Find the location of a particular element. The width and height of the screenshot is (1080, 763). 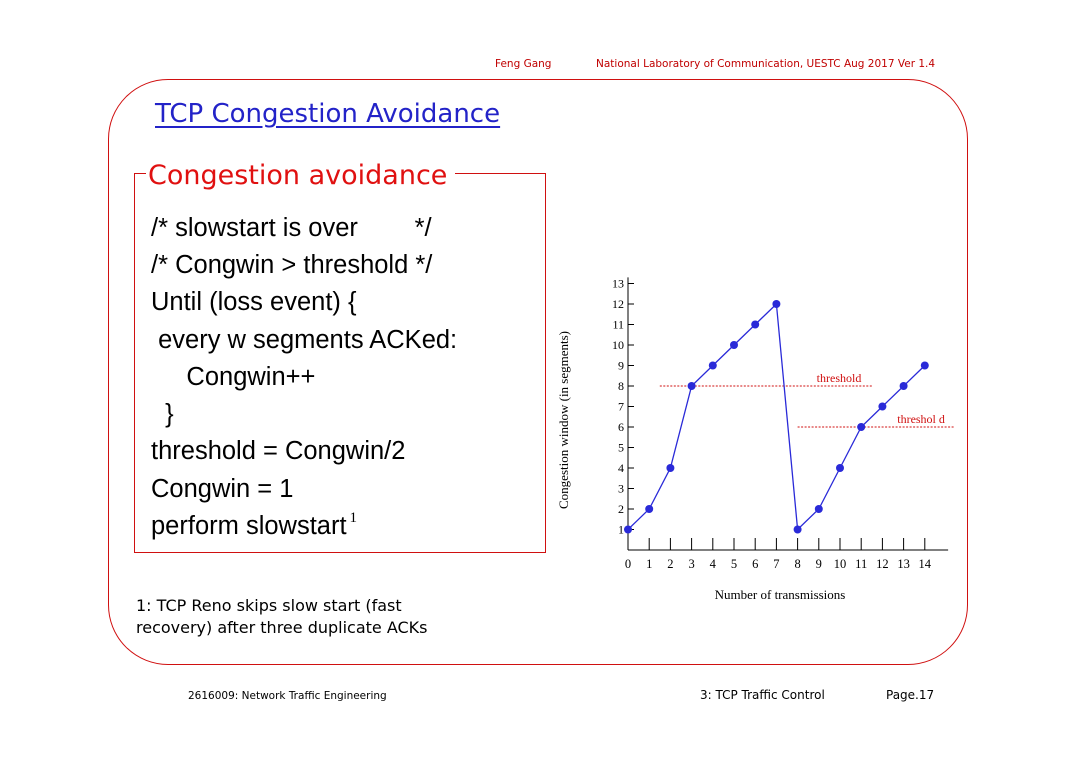

y-tick-label: 9 is located at coordinates (621, 366).